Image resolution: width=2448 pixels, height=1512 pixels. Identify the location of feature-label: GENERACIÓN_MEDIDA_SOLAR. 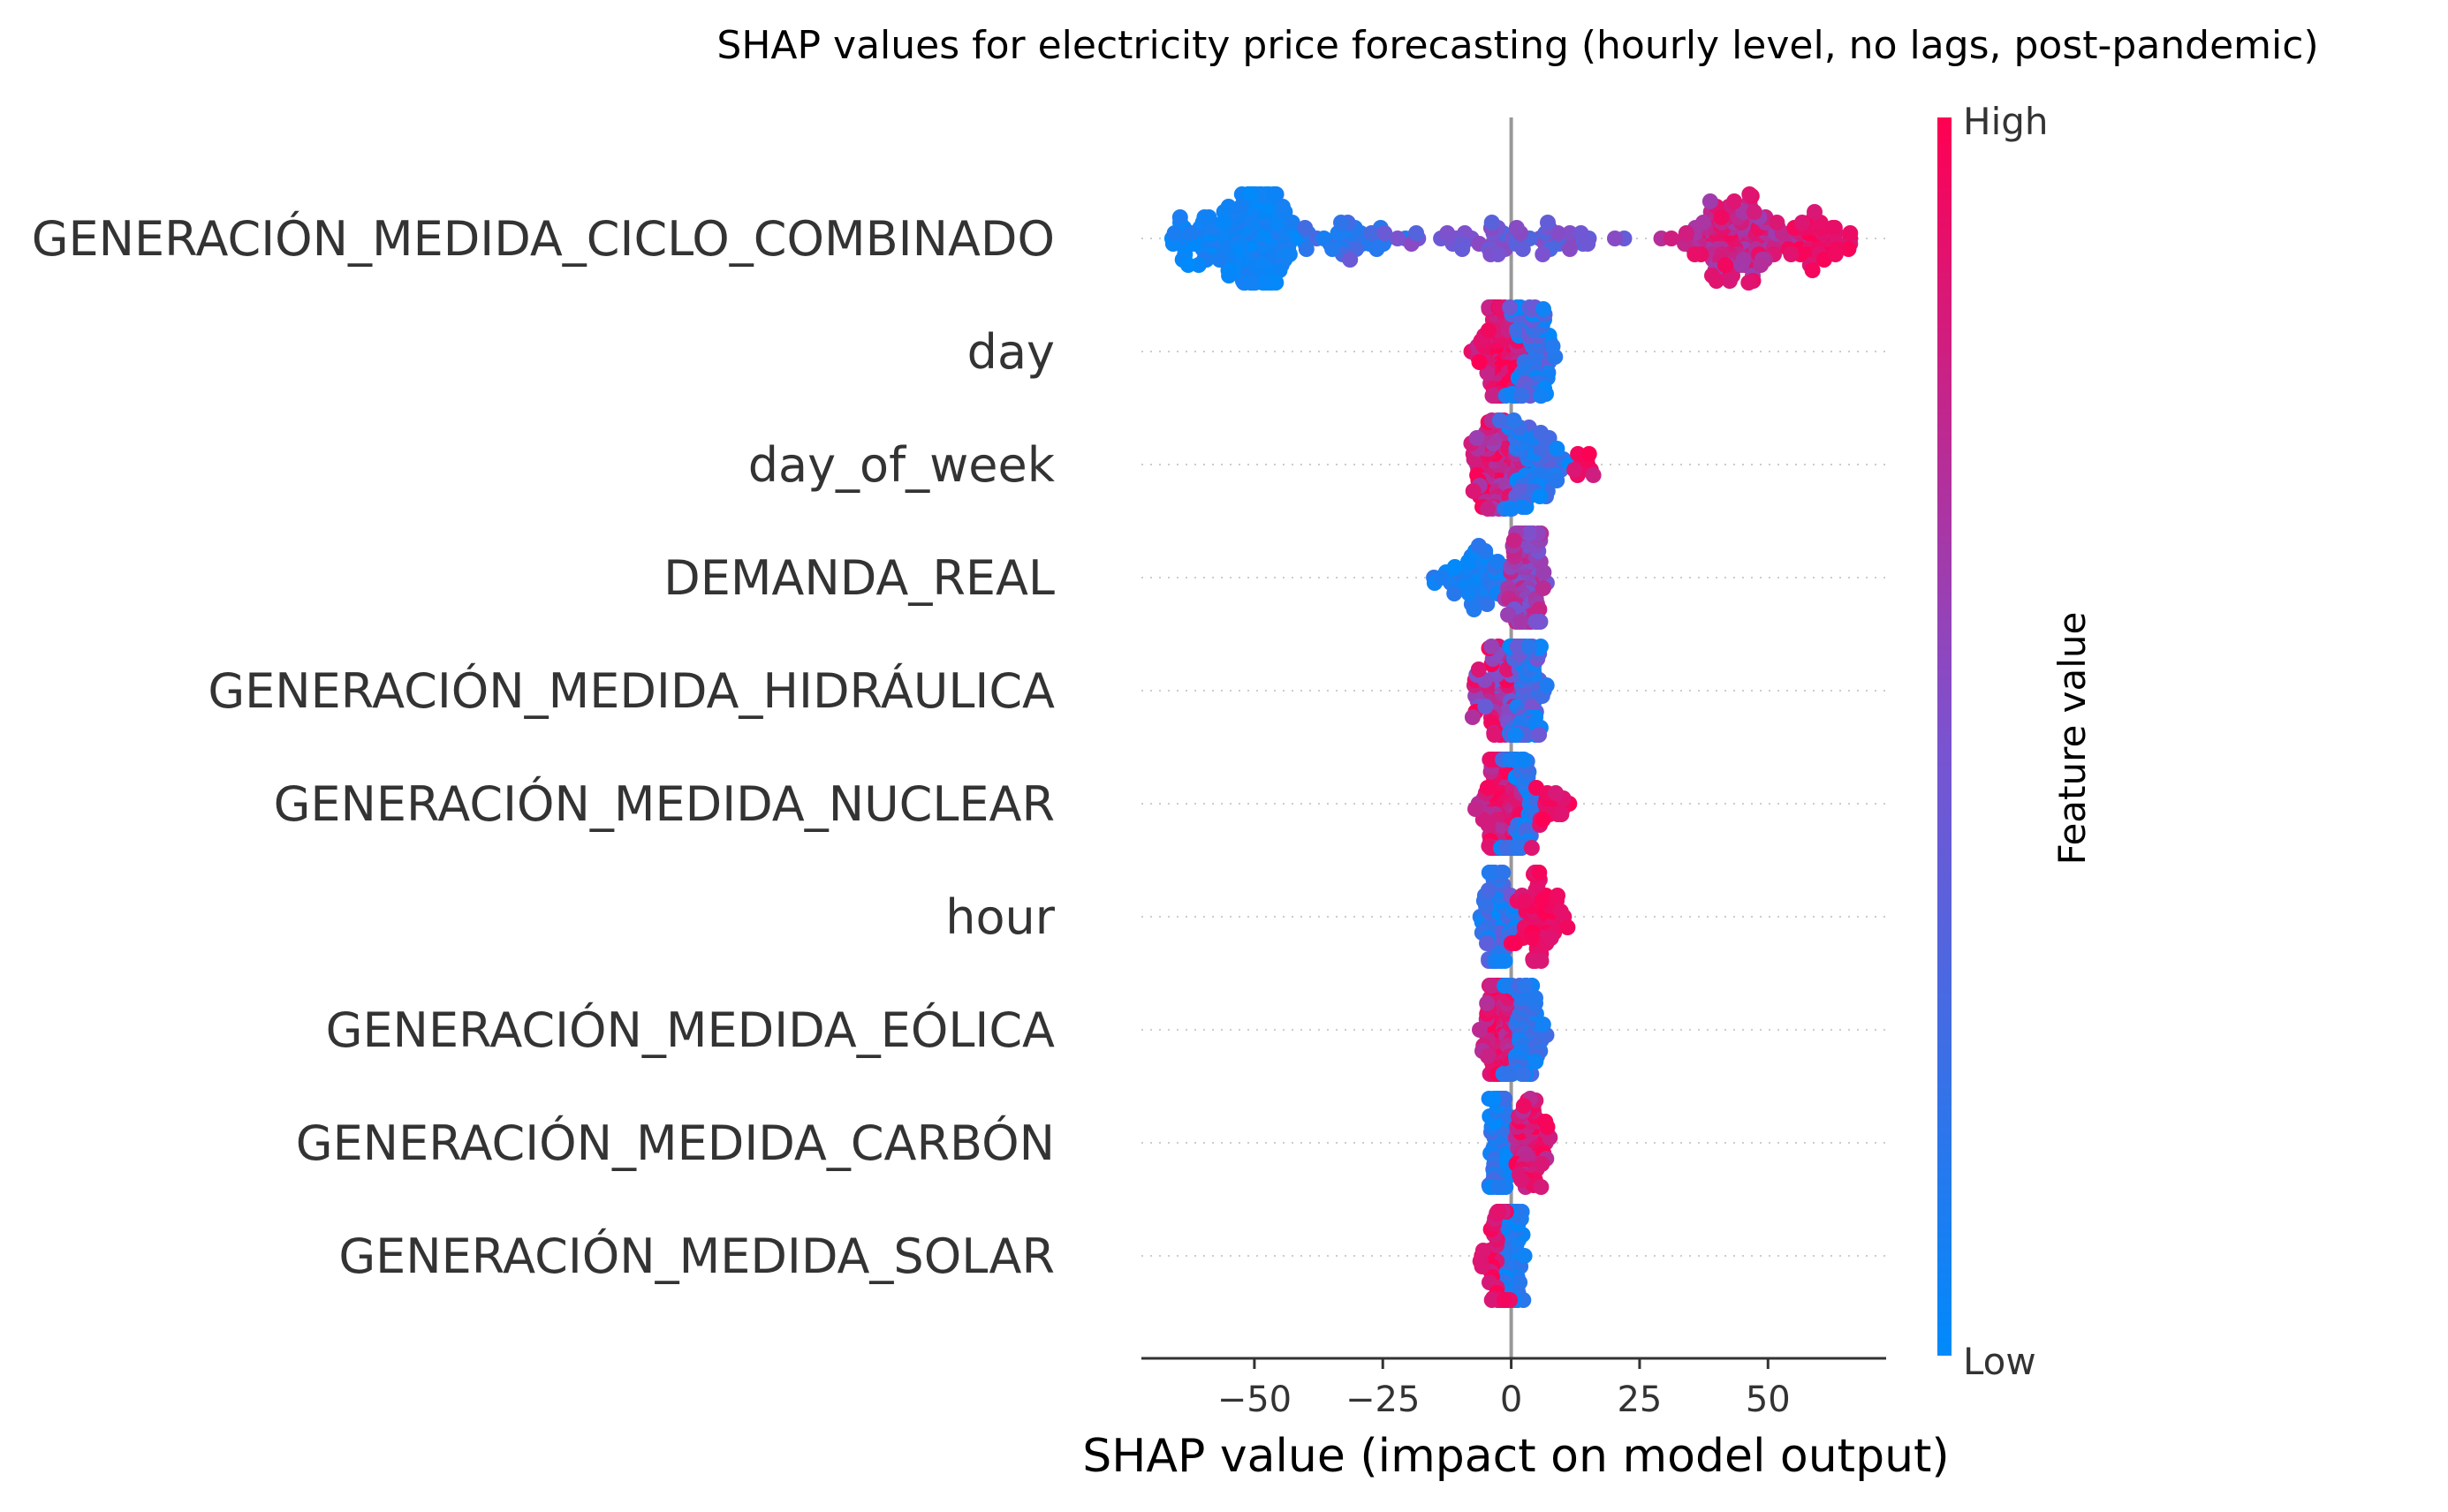
(696, 1256).